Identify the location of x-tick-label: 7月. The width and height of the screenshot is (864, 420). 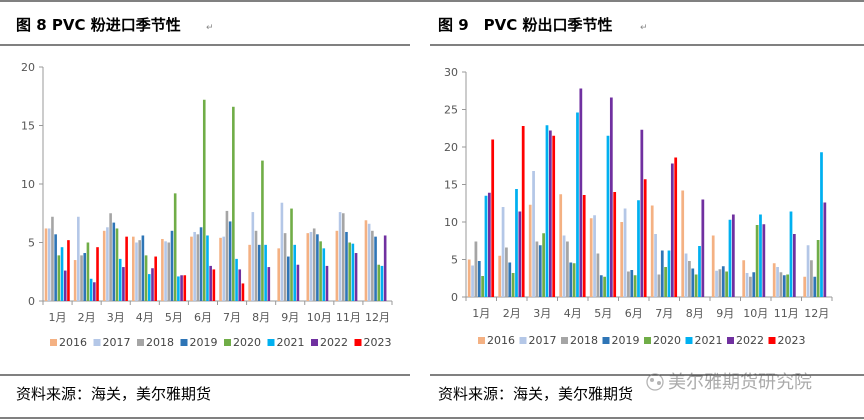
(232, 317).